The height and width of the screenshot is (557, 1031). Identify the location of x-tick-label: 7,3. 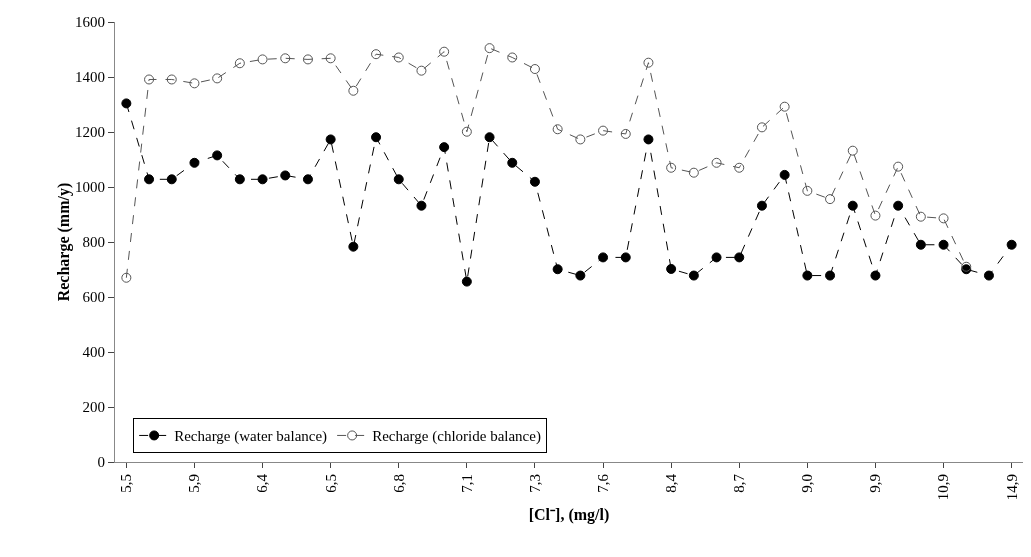
(534, 483).